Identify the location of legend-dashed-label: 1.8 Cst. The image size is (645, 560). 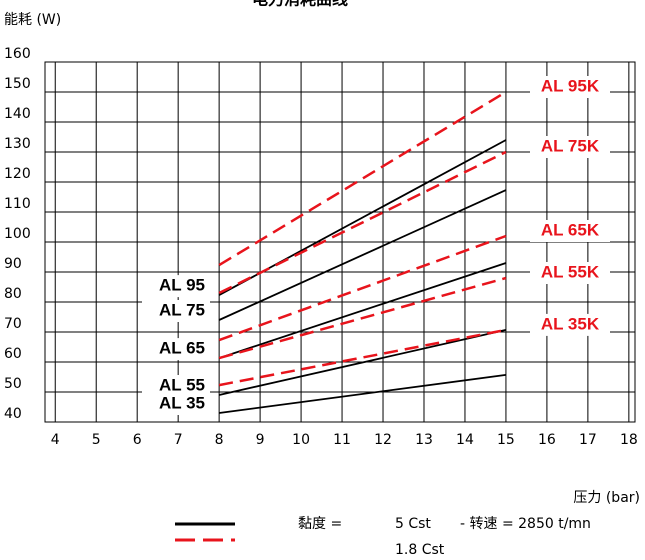
(420, 550).